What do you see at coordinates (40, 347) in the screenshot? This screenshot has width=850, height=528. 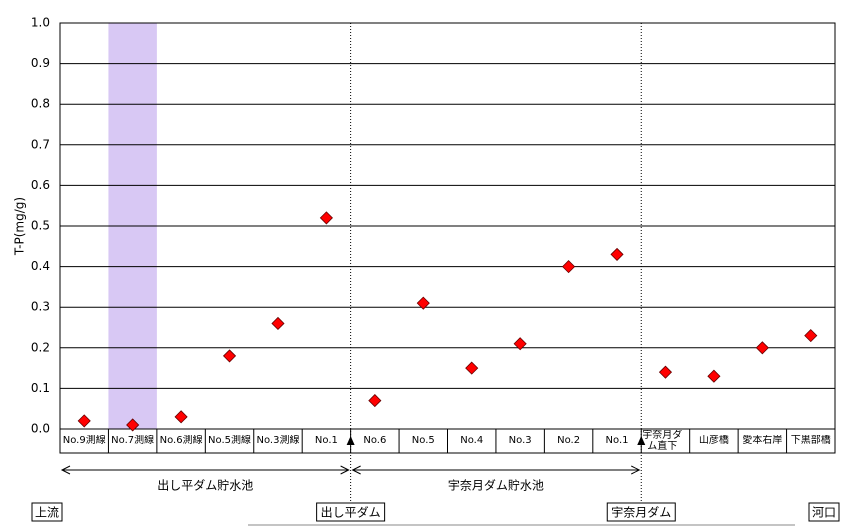 I see `y-tick-label: 0.2` at bounding box center [40, 347].